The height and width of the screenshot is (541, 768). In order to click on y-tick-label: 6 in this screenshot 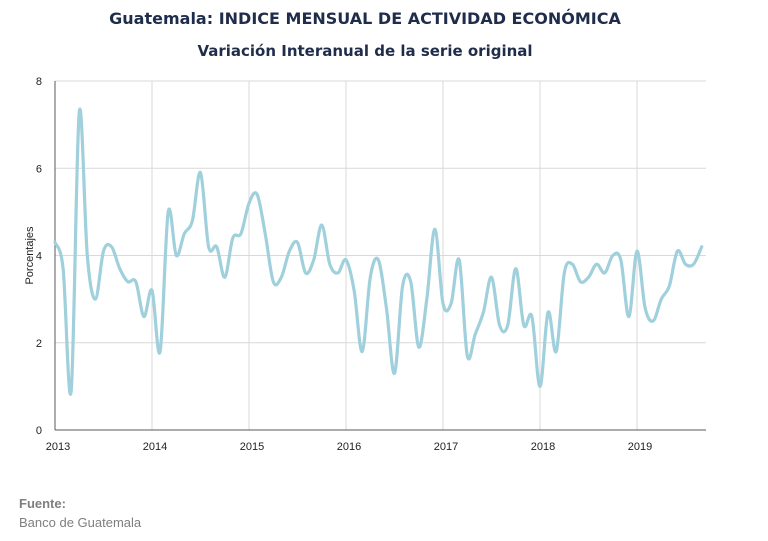, I will do `click(39, 169)`.